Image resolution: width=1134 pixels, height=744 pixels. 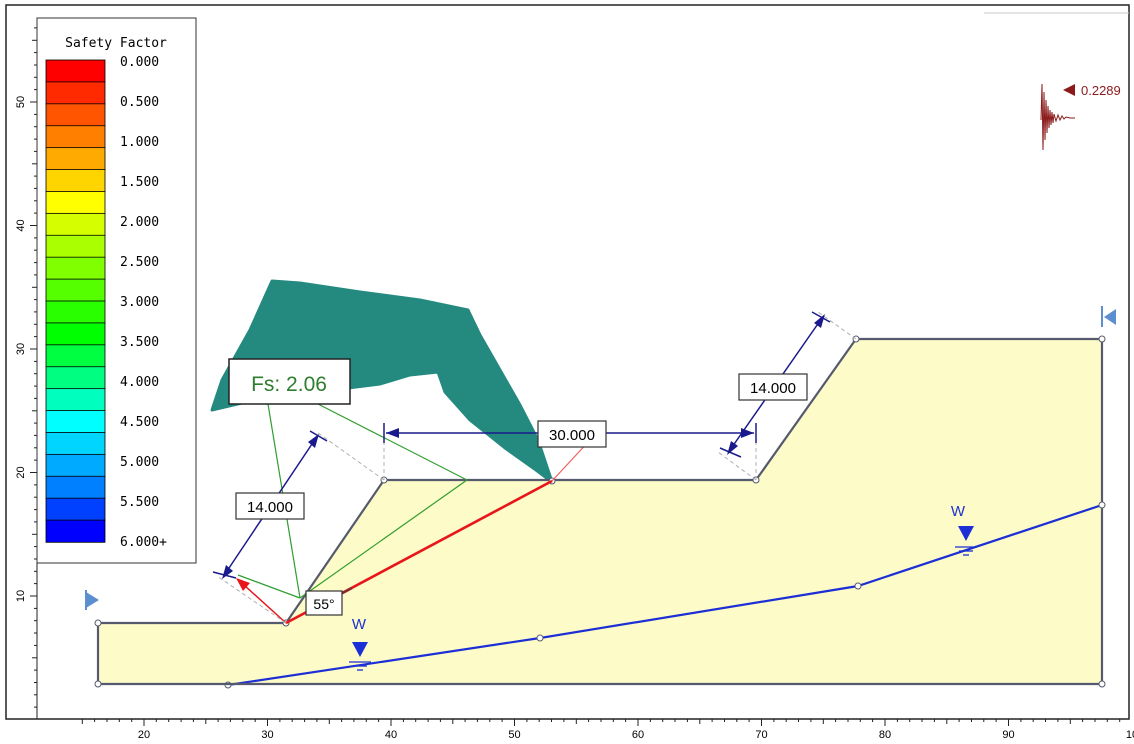 I want to click on angle-label: 55°, so click(x=324, y=603).